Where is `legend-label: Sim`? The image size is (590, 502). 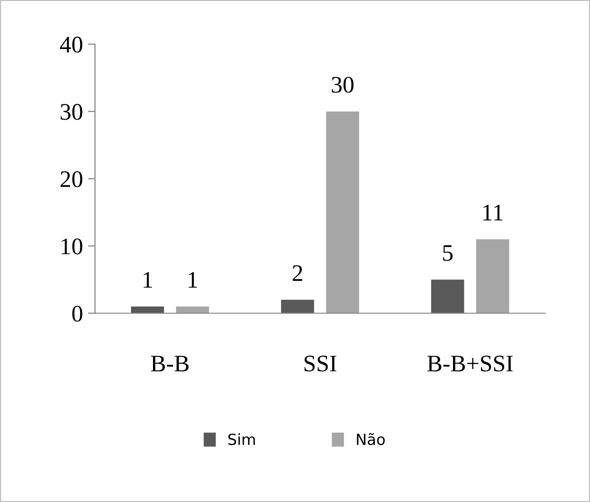
legend-label: Sim is located at coordinates (241, 439).